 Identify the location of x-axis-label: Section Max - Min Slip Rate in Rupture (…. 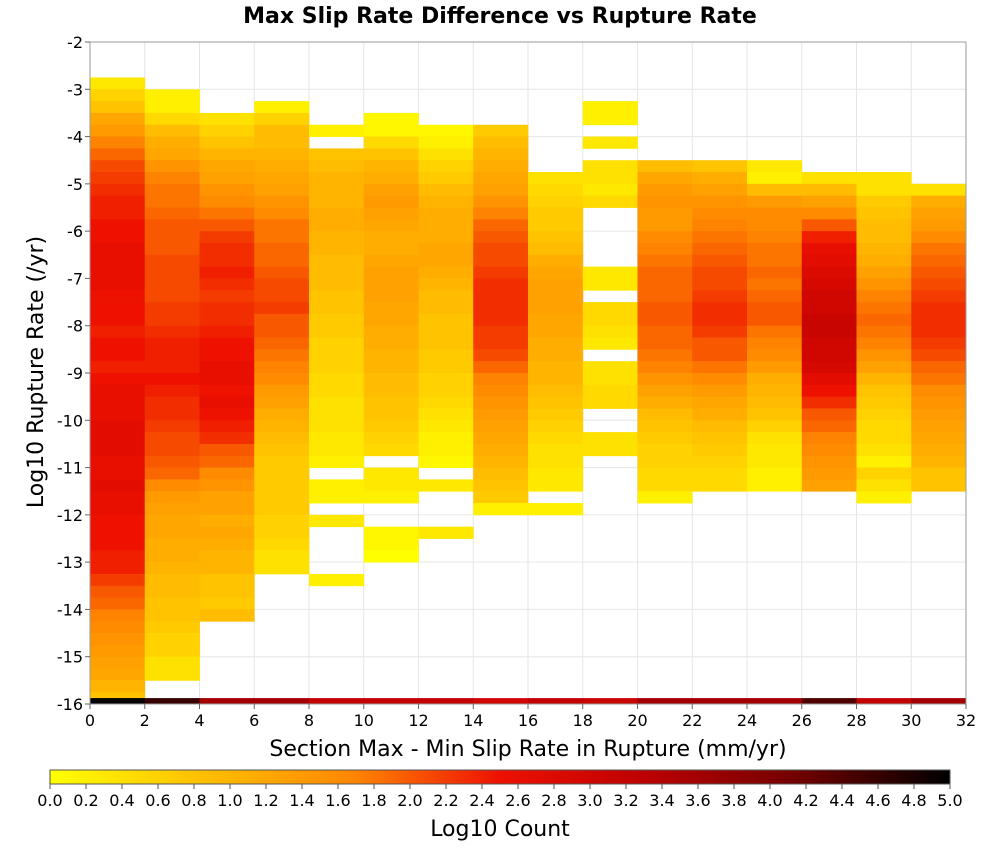
(527, 749).